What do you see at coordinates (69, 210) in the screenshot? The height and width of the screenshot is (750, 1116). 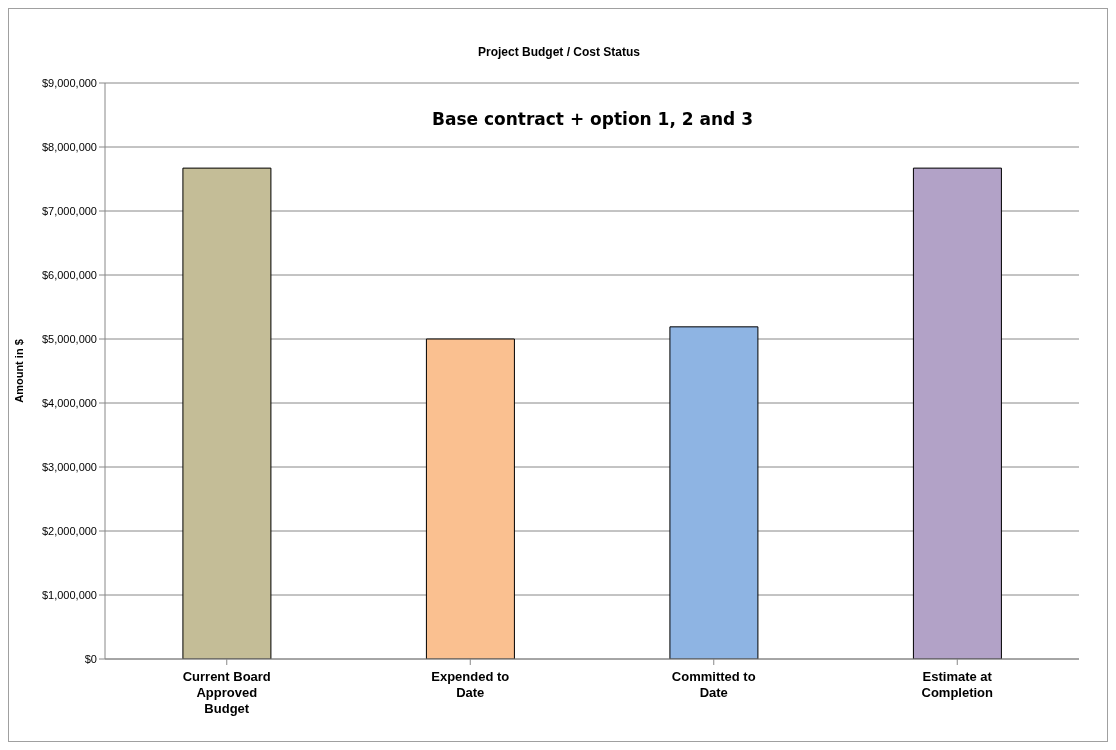 I see `y-tick-label: $7,000,000` at bounding box center [69, 210].